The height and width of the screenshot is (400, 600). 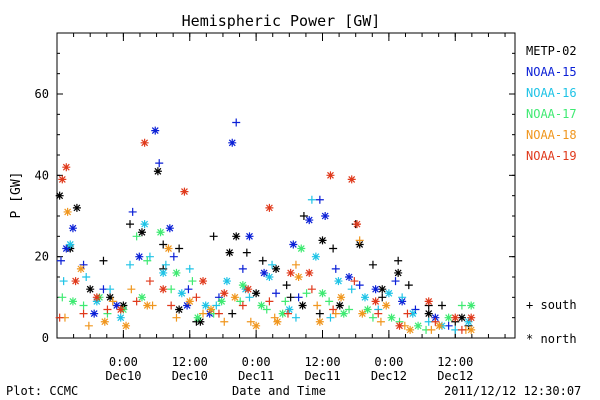 I want to click on north-marker-label: north, so click(x=558, y=339).